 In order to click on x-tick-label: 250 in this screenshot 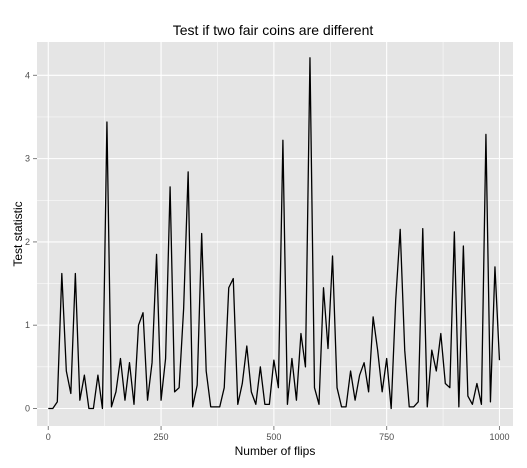, I will do `click(161, 437)`.